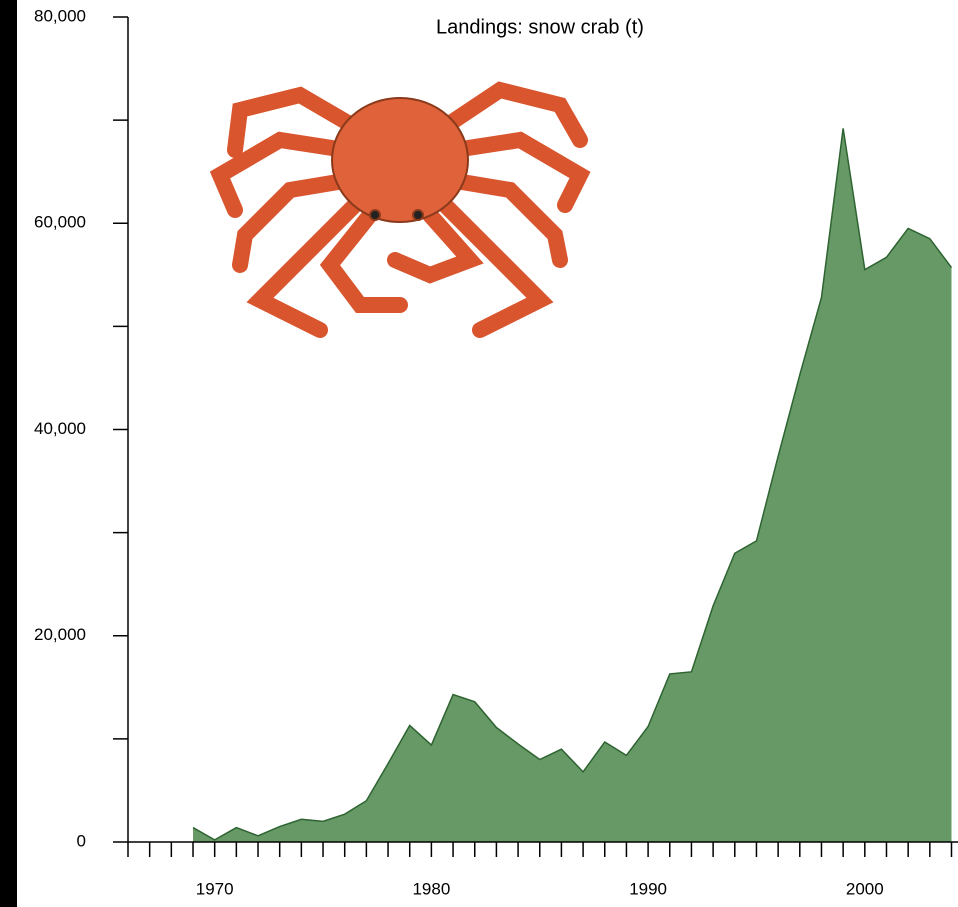 The height and width of the screenshot is (907, 958). Describe the element at coordinates (60, 15) in the screenshot. I see `y-tick-label: 80,000` at that location.